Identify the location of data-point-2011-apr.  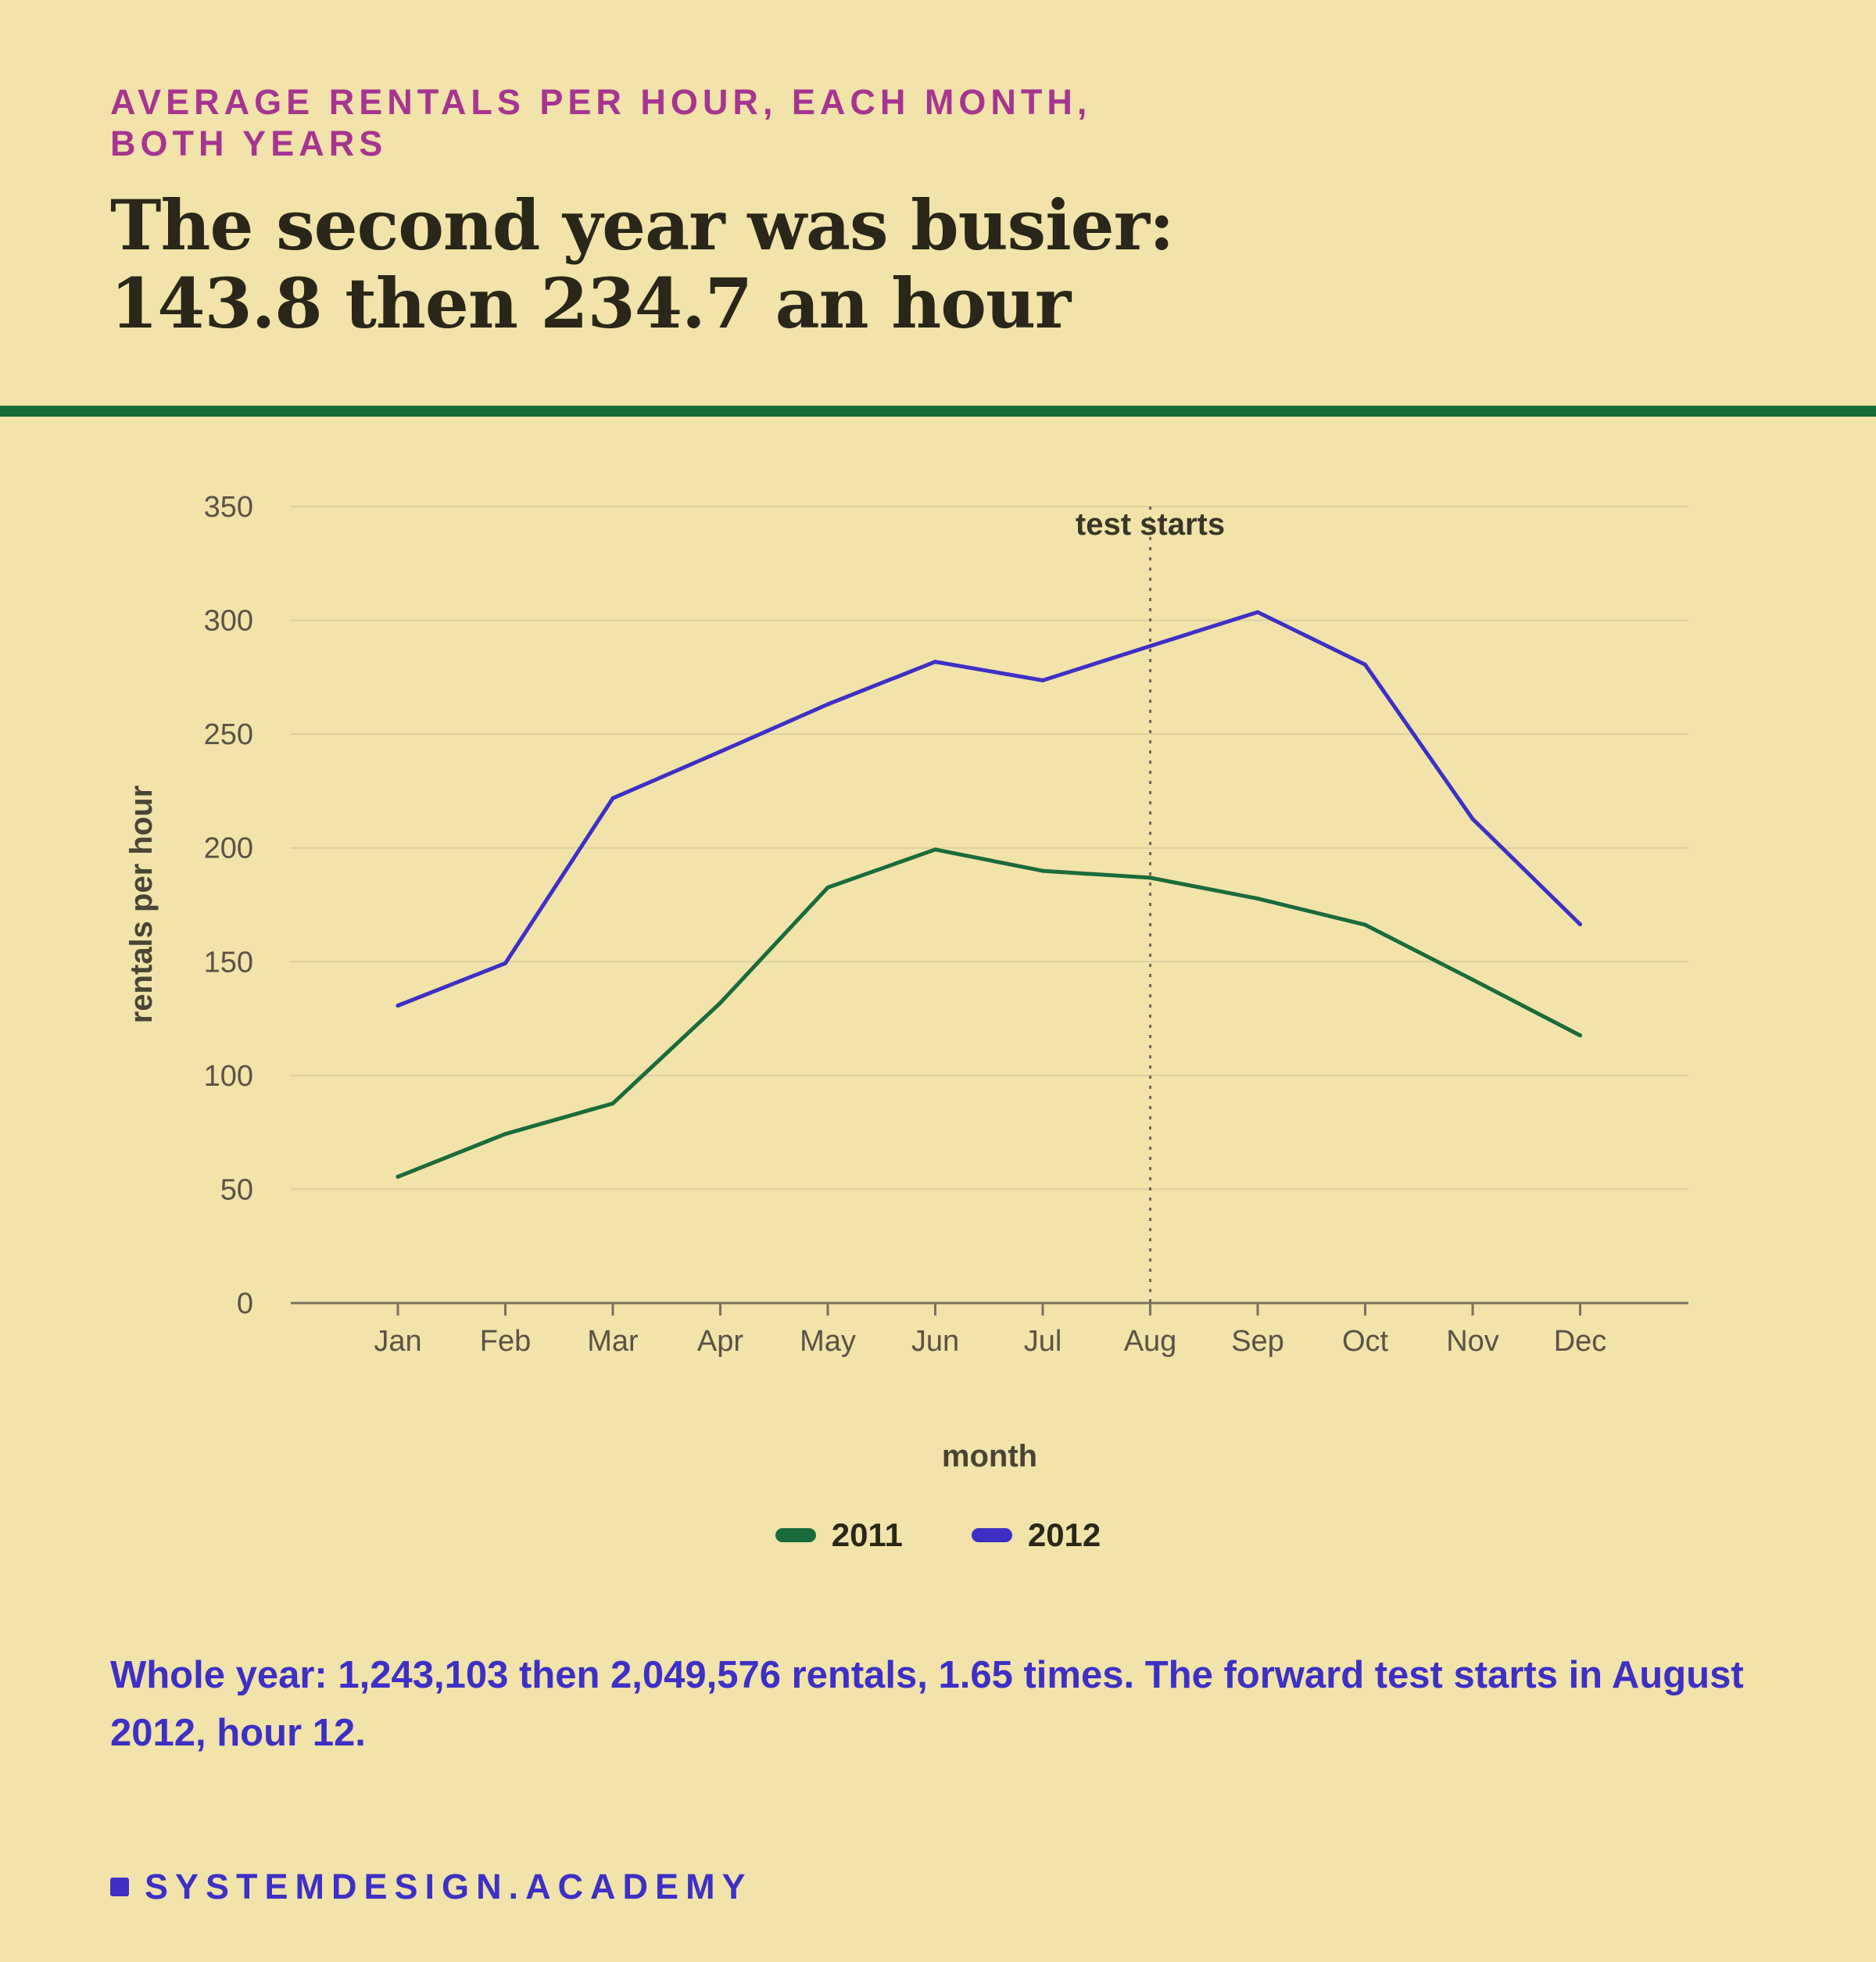
(720, 1003).